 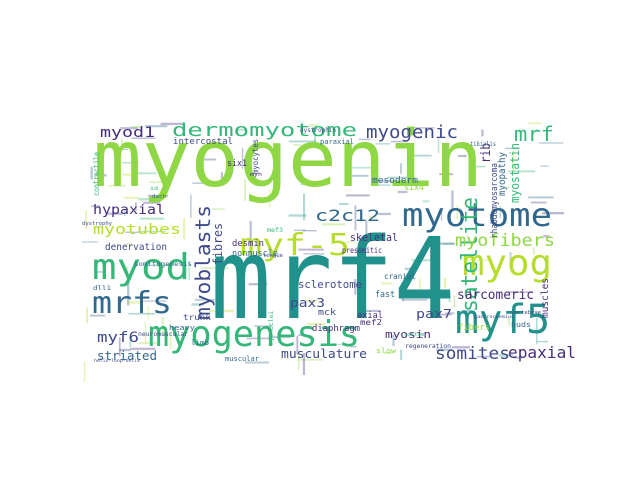 What do you see at coordinates (486, 153) in the screenshot?
I see `word-rib: rib` at bounding box center [486, 153].